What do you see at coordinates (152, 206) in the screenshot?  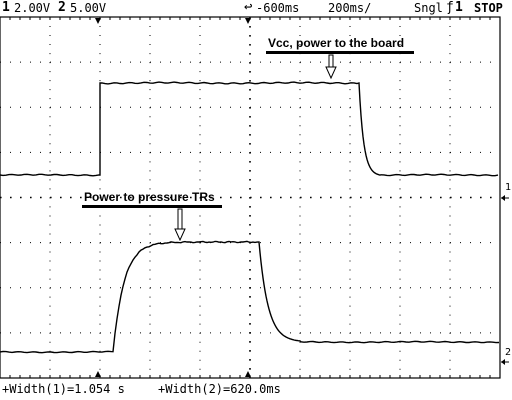 I see `pressure-label-underline` at bounding box center [152, 206].